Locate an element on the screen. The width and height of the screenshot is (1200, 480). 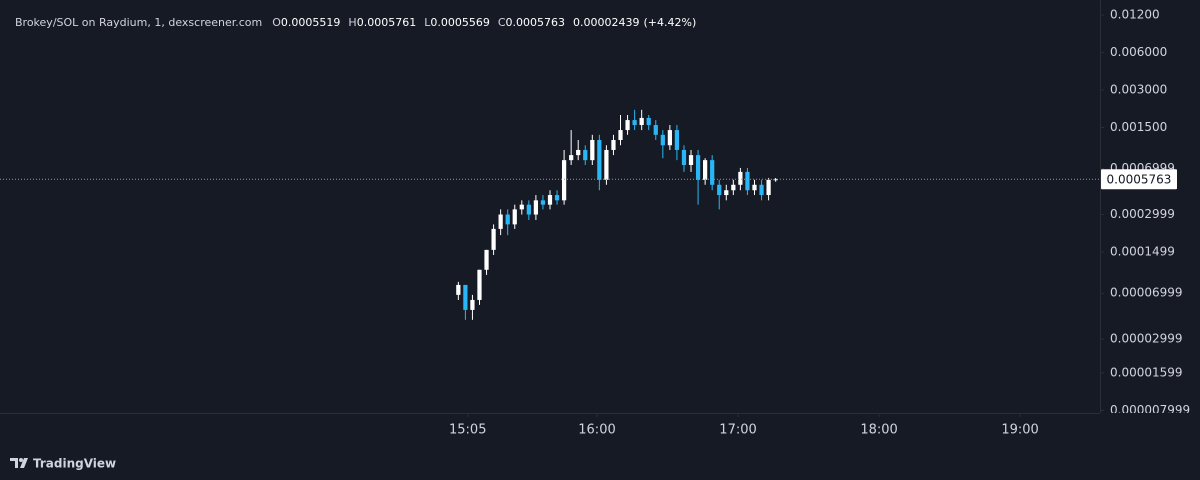
y-tick-label: 0.003000 is located at coordinates (1138, 90).